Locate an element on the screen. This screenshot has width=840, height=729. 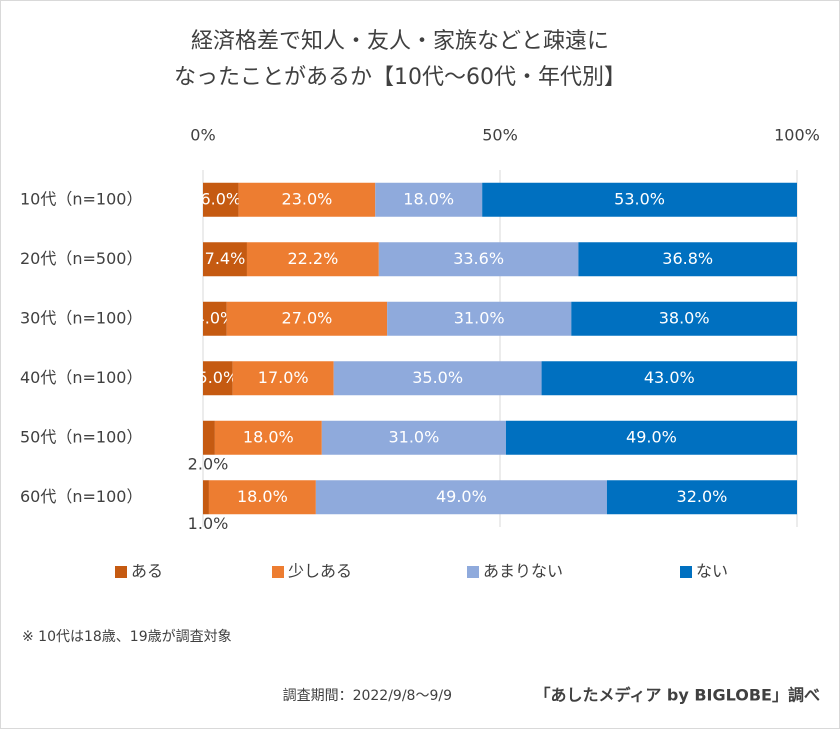
value-label: 7.4% is located at coordinates (225, 258).